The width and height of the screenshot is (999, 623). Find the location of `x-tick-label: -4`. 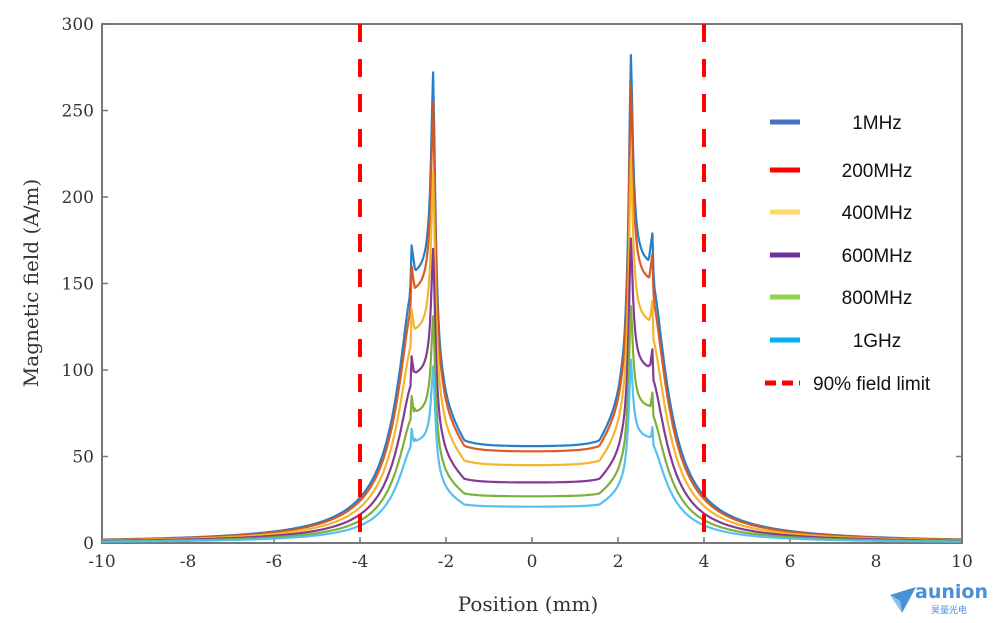

x-tick-label: -4 is located at coordinates (360, 562).